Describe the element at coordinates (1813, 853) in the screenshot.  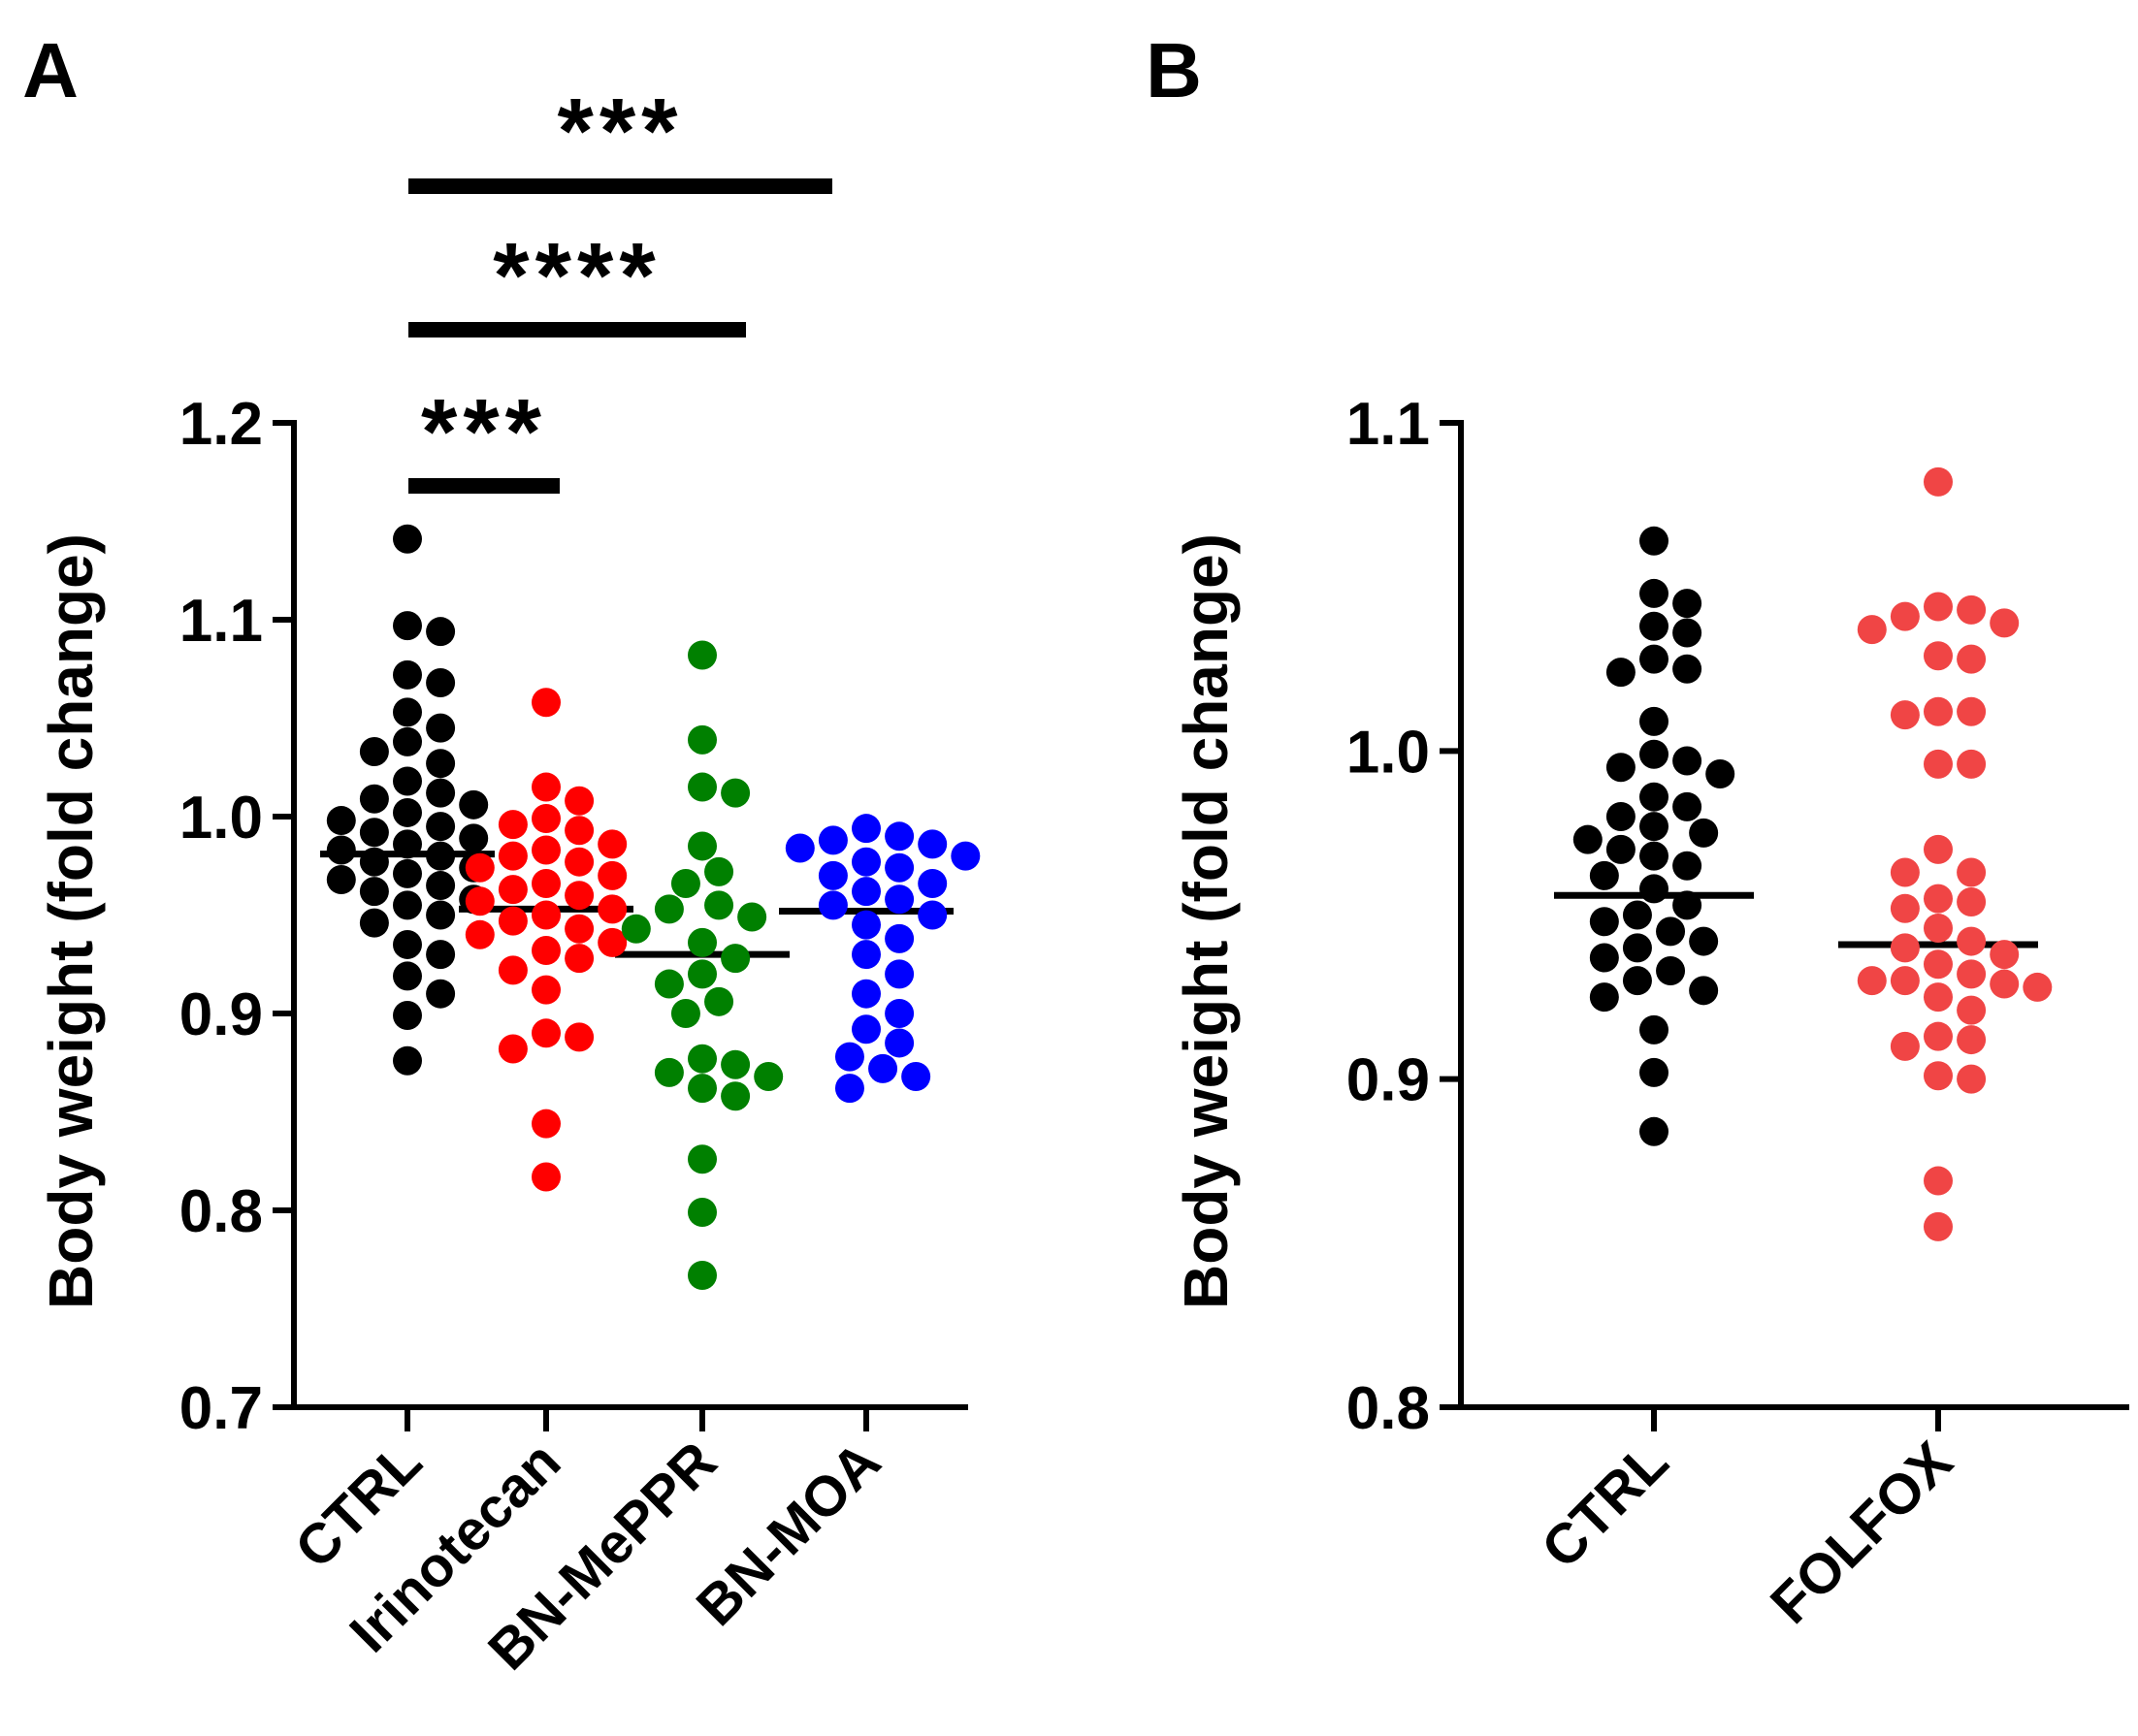
I see `panel-b-data-points` at that location.